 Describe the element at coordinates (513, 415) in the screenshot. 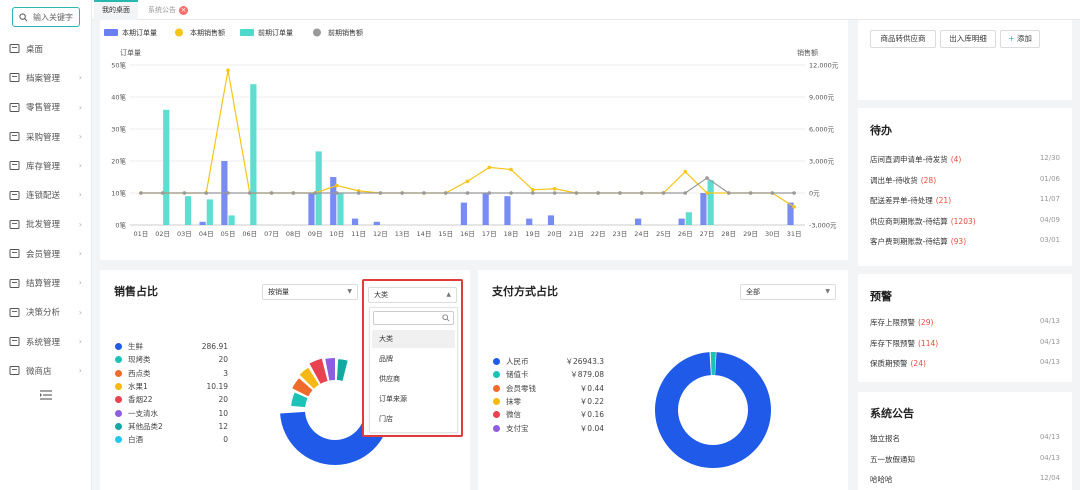

I see `legend-name: 微信` at that location.